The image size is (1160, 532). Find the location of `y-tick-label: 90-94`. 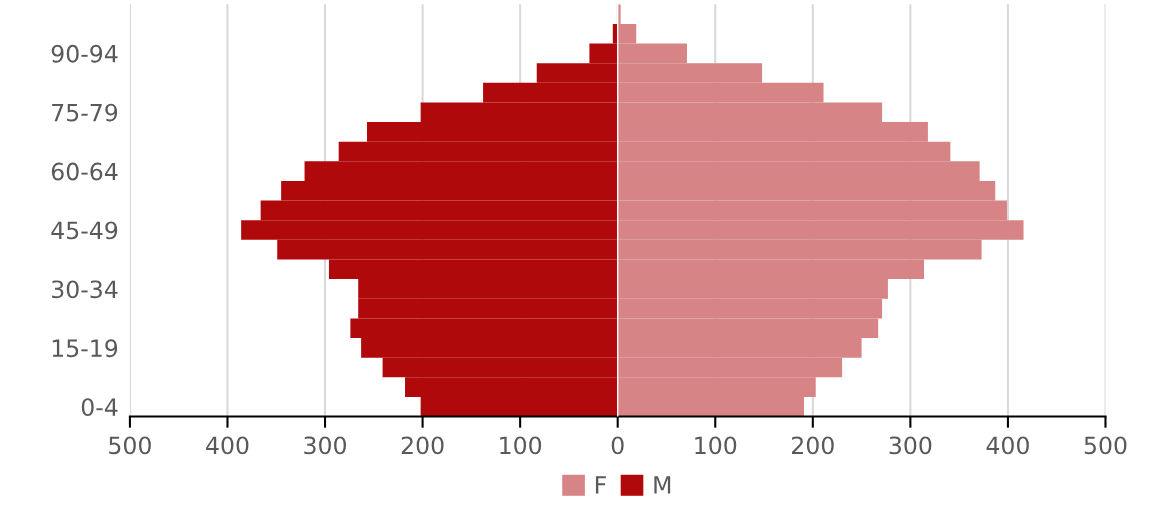

y-tick-label: 90-94 is located at coordinates (84, 53).